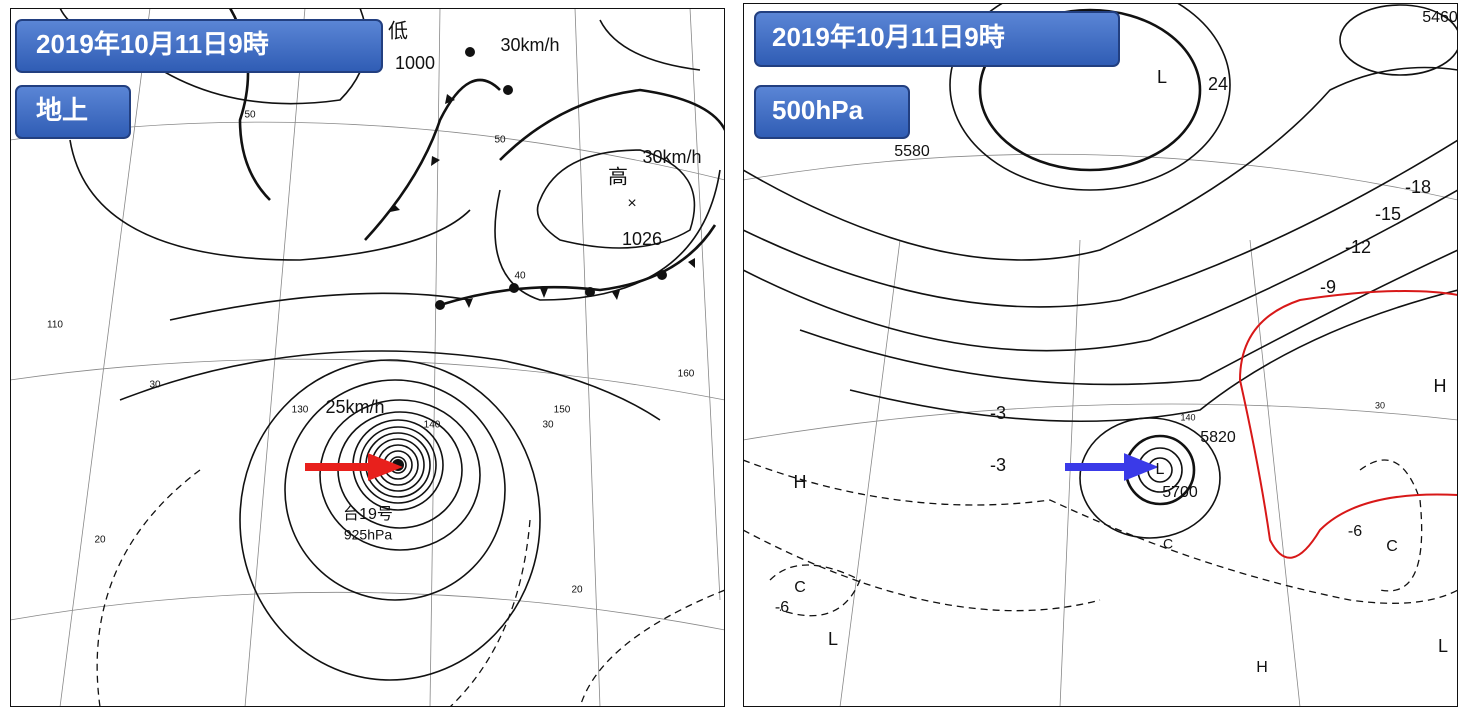 The image size is (1466, 720). Describe the element at coordinates (152, 44) in the screenshot. I see `left-title: 2019年10月11日9時` at that location.